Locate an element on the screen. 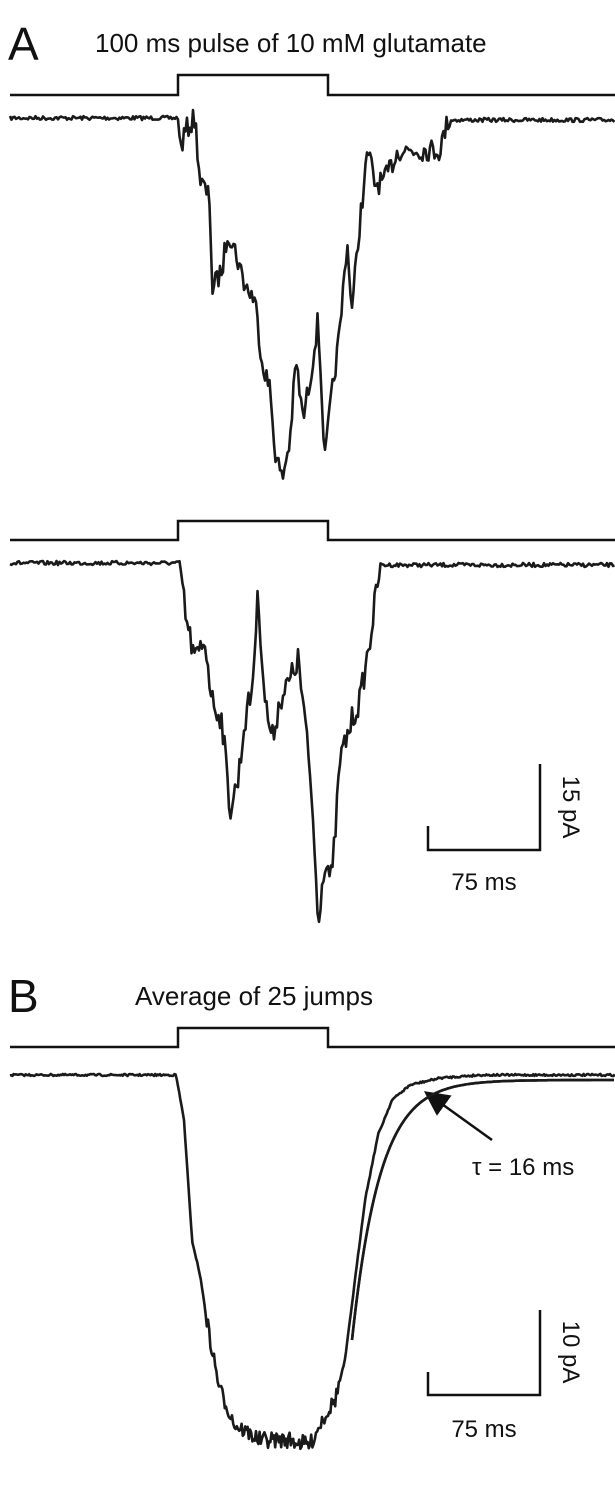  annotation: τ = 16 ms is located at coordinates (523, 1167).